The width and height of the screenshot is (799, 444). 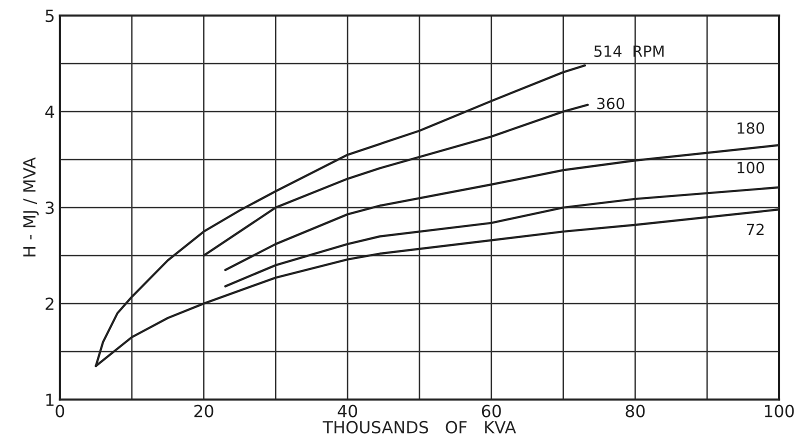 What do you see at coordinates (50, 208) in the screenshot?
I see `y-tick-label: 3` at bounding box center [50, 208].